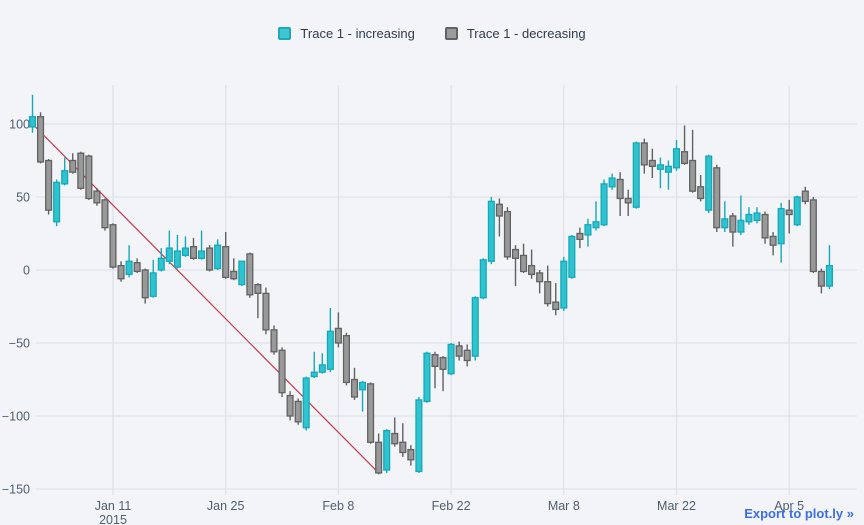  I want to click on export-to-plotly-link: Export to plot.ly », so click(799, 513).